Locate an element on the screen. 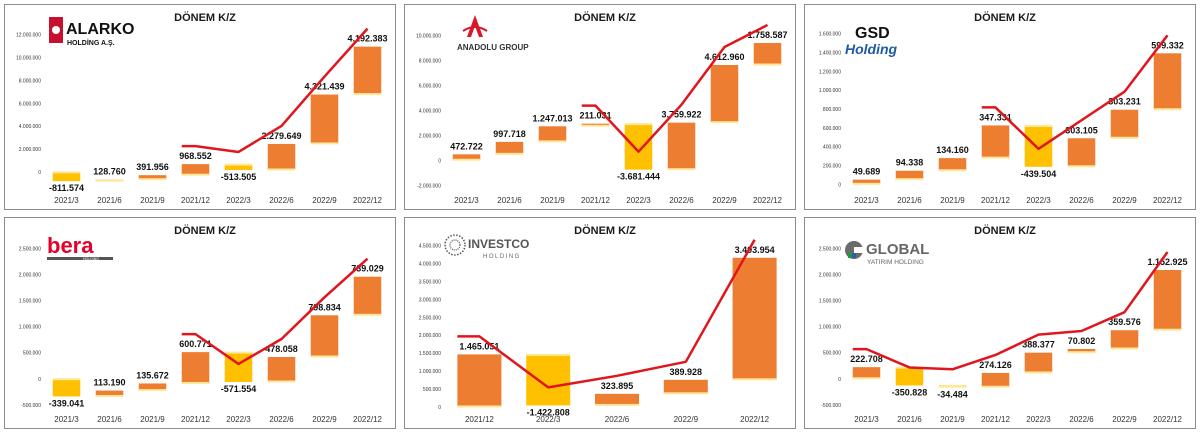 This screenshot has height=433, width=1200. y-tick-label: 2.000.000 is located at coordinates (30, 275).